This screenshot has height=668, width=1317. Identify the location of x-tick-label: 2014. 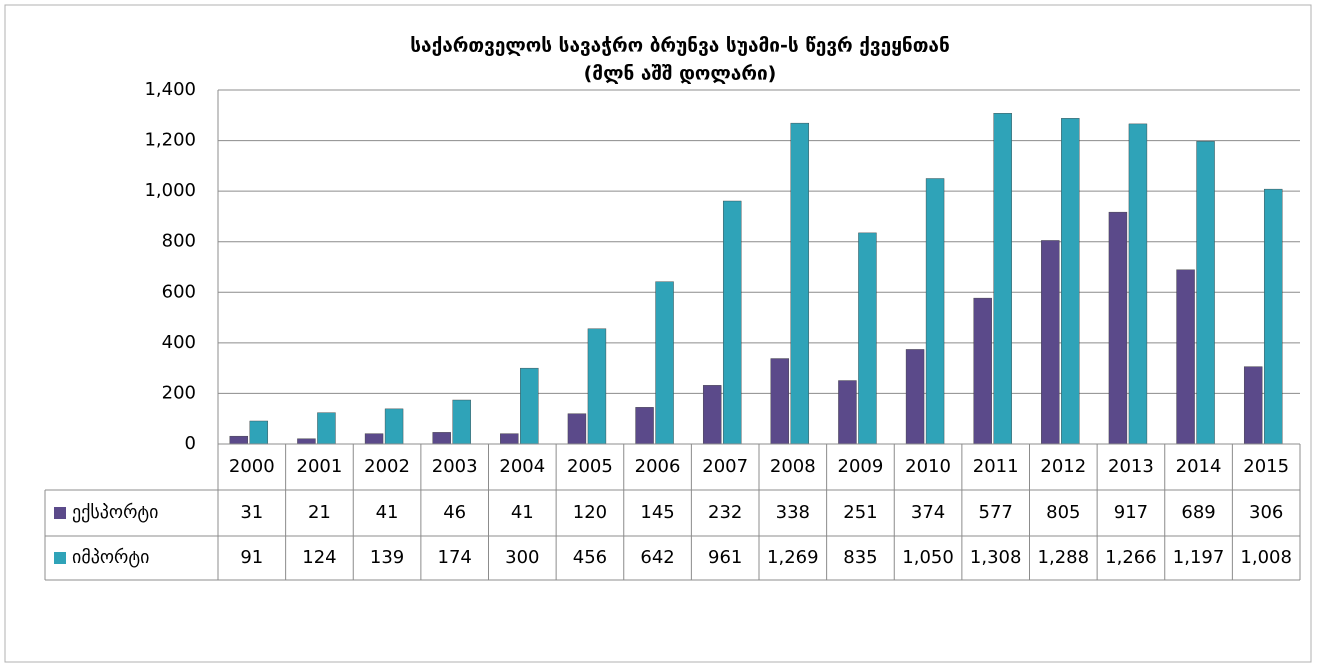
(1199, 466).